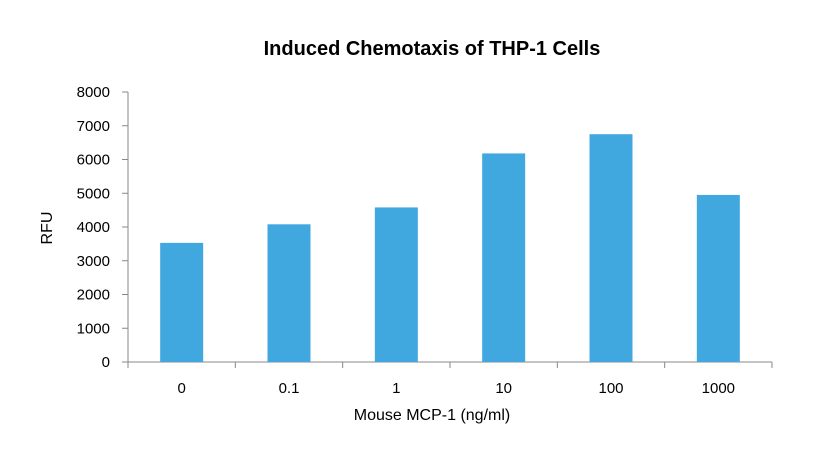  I want to click on y-tick-label: 6000, so click(93, 160).